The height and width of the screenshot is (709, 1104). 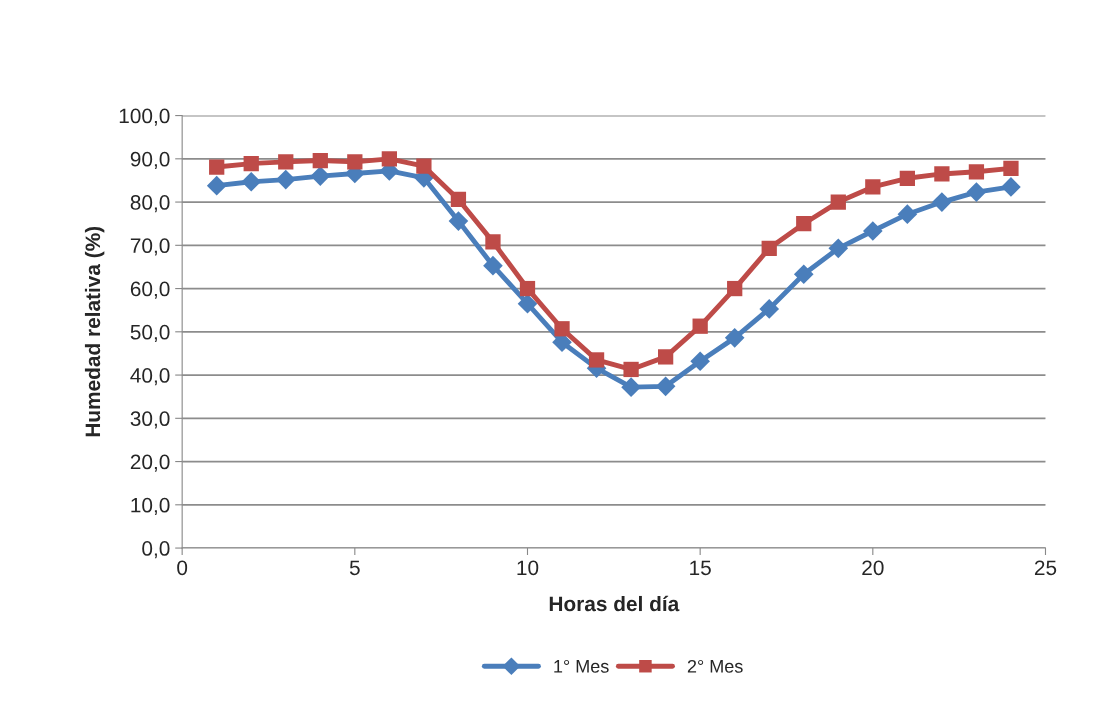 I want to click on y-axis-title: Humedad relativa (%), so click(x=94, y=331).